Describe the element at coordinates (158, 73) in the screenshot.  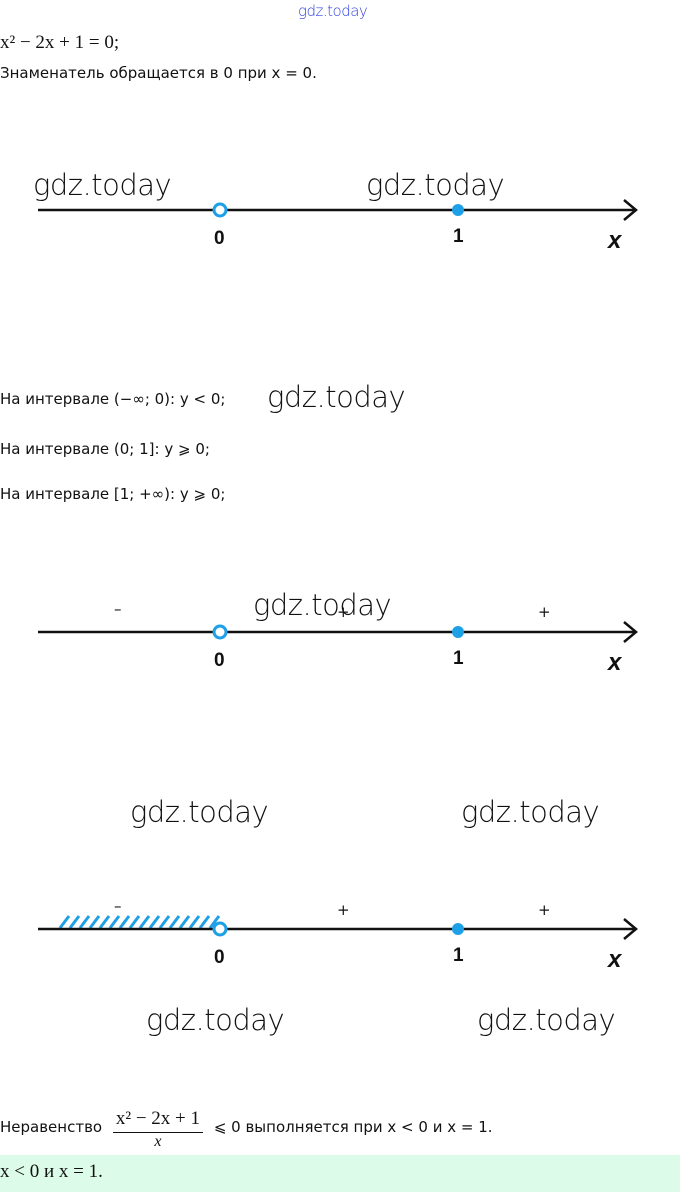
I see `denominator-text: Знаменатель обращается в 0 при x = 0.` at that location.